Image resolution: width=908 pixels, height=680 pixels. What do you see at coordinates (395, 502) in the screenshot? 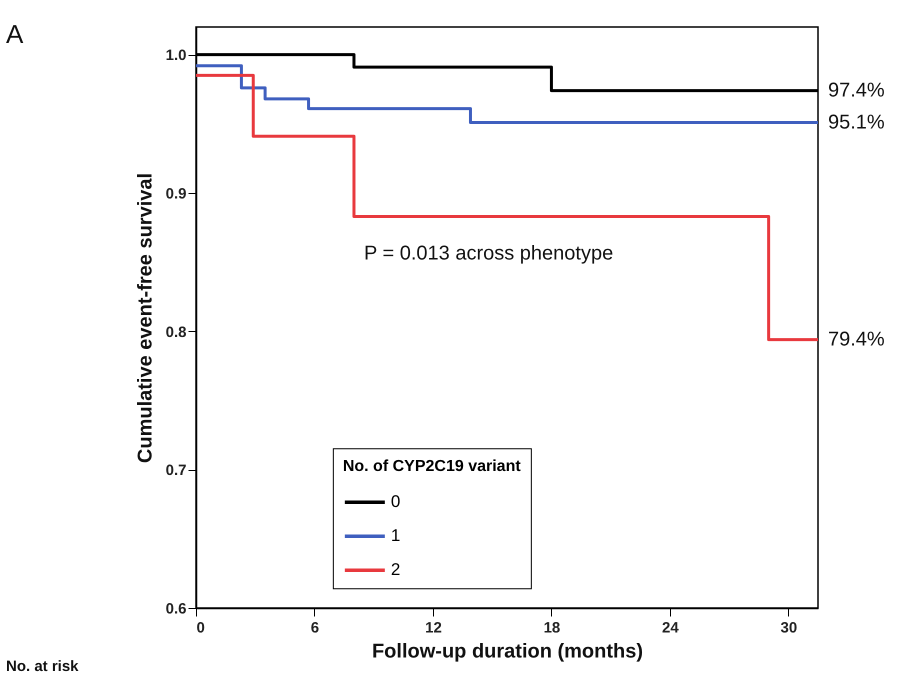
I see `legend-label: 0` at bounding box center [395, 502].